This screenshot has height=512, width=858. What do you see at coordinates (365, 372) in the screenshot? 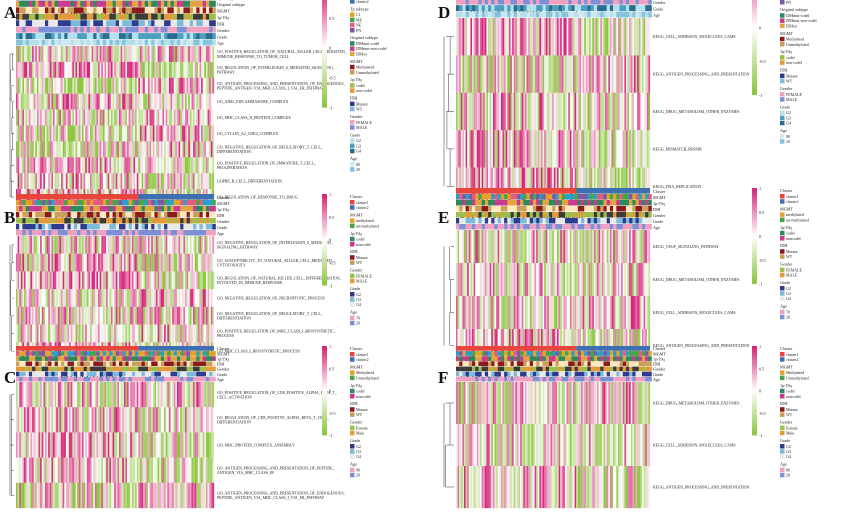
I see `legend-item: Methylated` at bounding box center [365, 372].